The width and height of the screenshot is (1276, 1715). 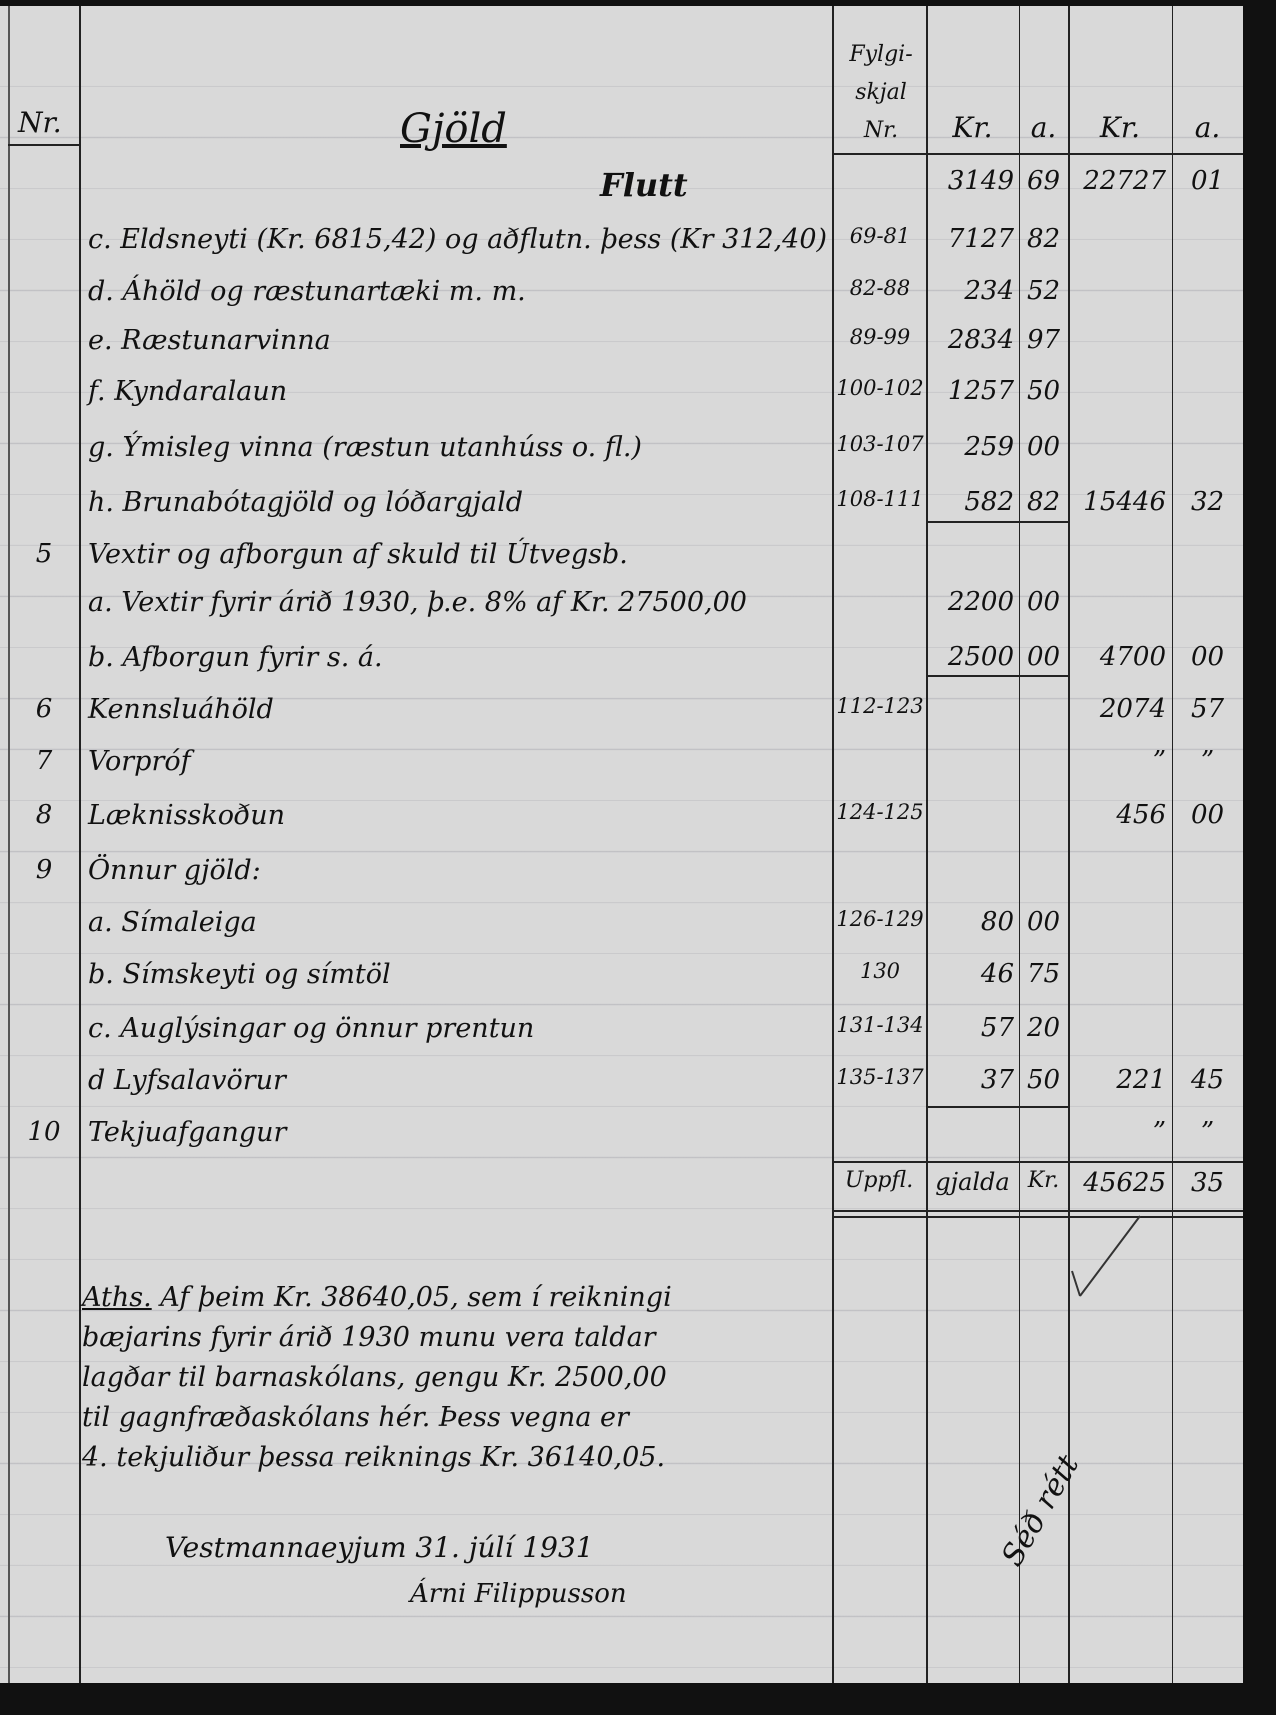 I want to click on column-divider-a2, so click(x=1172, y=844).